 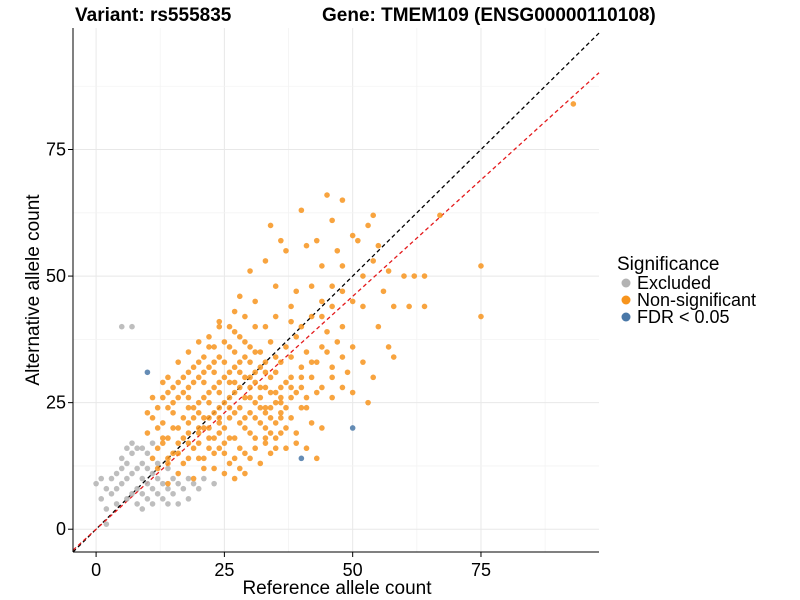 What do you see at coordinates (683, 317) in the screenshot?
I see `legend-label: FDR < 0.05` at bounding box center [683, 317].